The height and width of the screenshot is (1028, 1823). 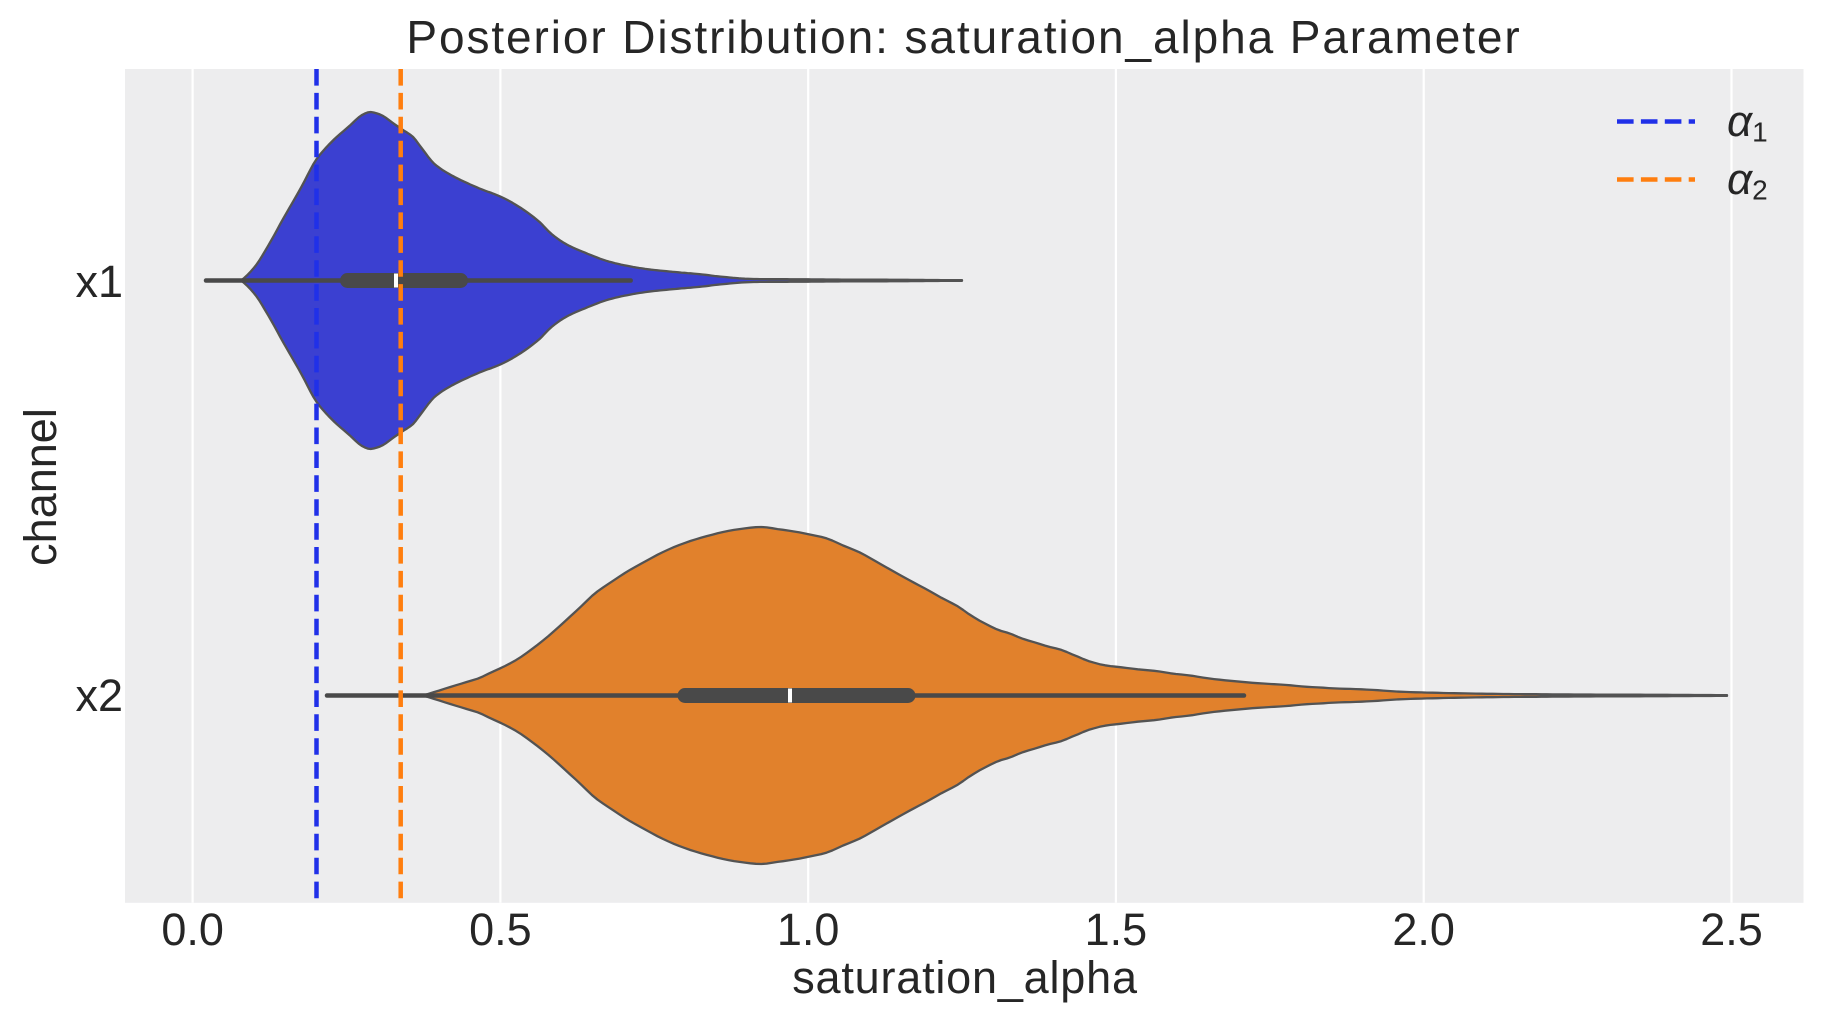 What do you see at coordinates (965, 977) in the screenshot?
I see `svg-text: saturation_alpha` at bounding box center [965, 977].